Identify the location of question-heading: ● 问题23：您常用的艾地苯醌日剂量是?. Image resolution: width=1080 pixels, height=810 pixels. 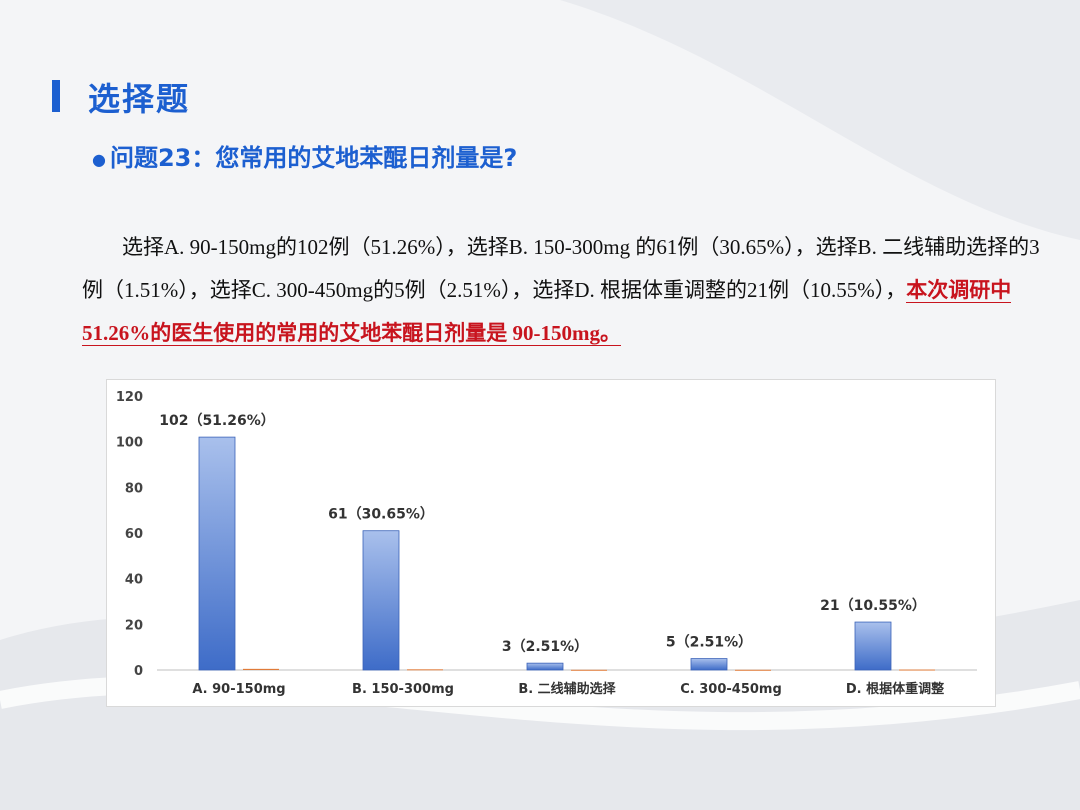
(304, 155).